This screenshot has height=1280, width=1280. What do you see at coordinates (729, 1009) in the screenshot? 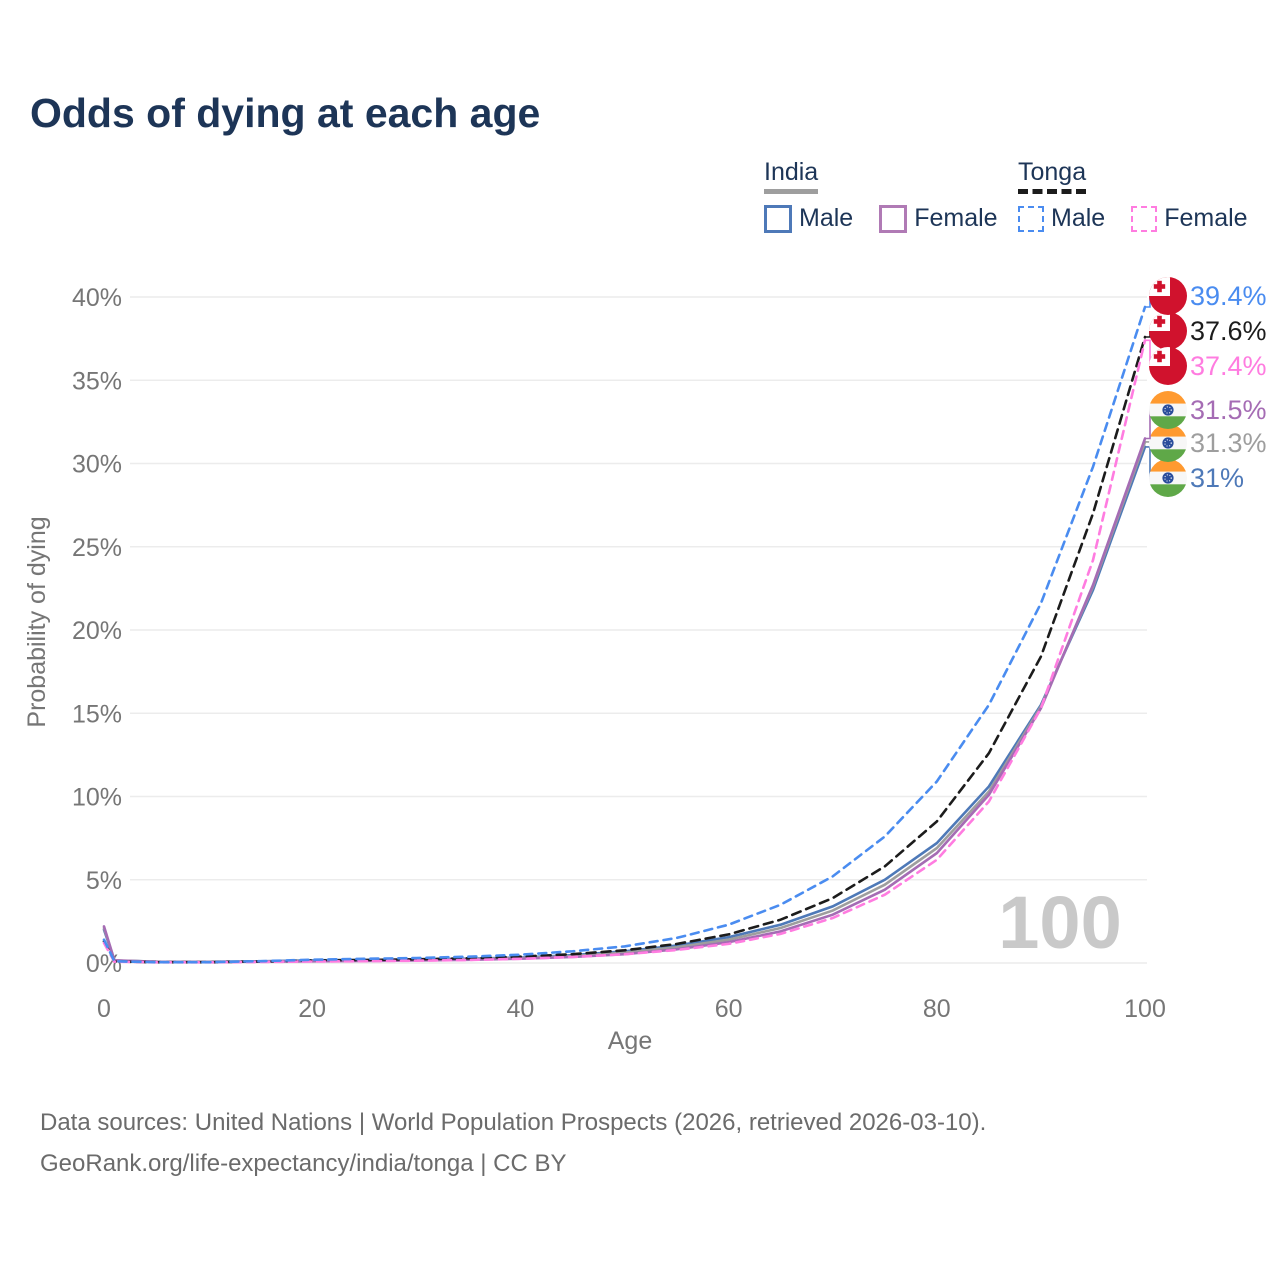
I see `x-tick-label-60: 60` at bounding box center [729, 1009].